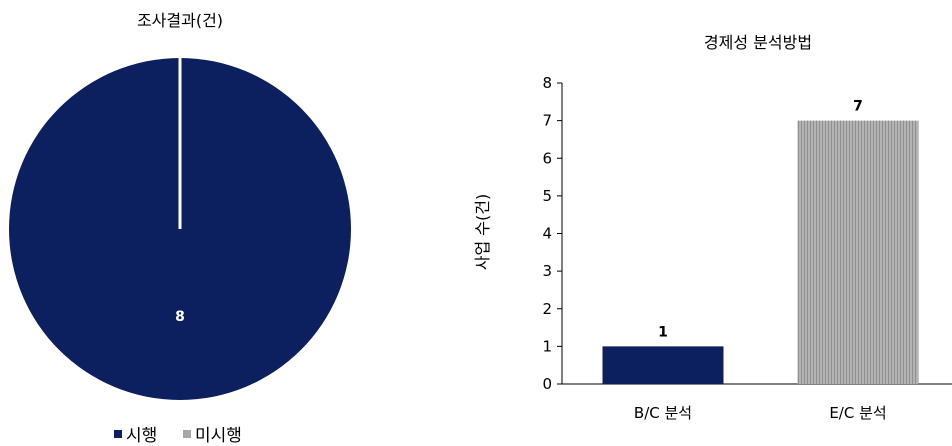 This screenshot has width=952, height=446. Describe the element at coordinates (857, 413) in the screenshot. I see `x-tick-label-1: E/C 분석` at that location.